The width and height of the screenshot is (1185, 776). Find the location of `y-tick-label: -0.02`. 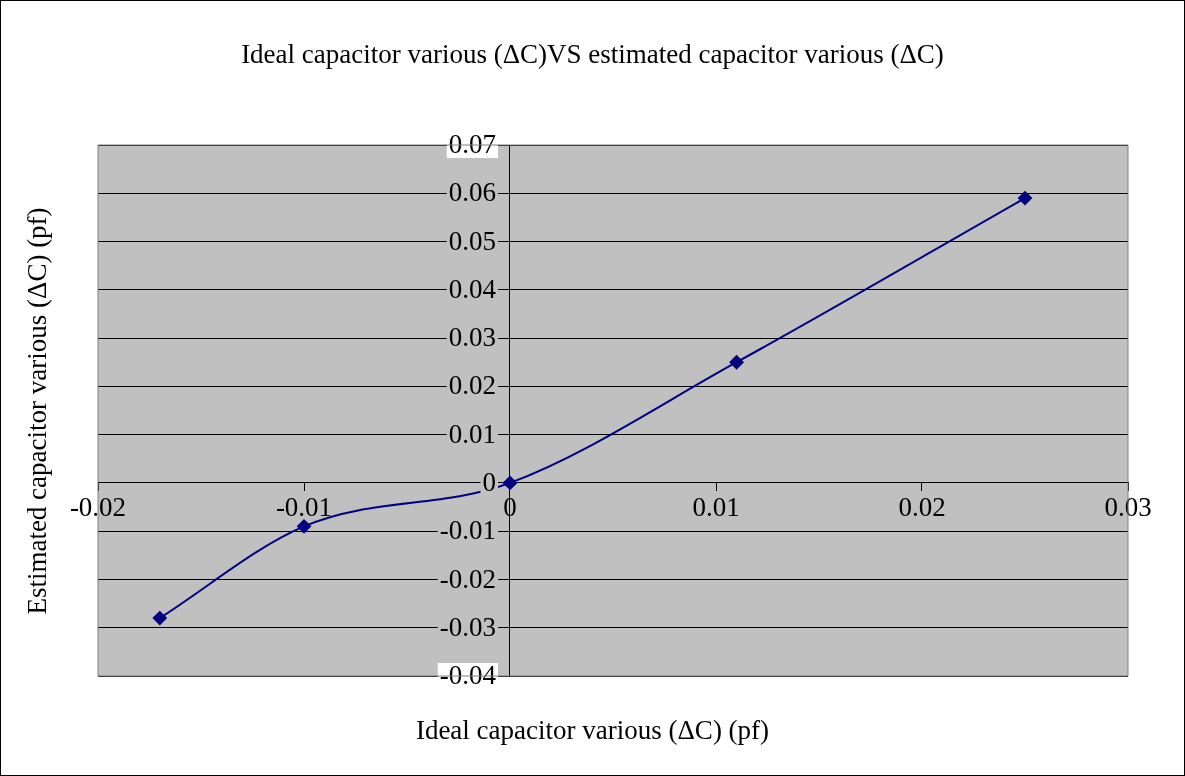

y-tick-label: -0.02 is located at coordinates (467, 578).